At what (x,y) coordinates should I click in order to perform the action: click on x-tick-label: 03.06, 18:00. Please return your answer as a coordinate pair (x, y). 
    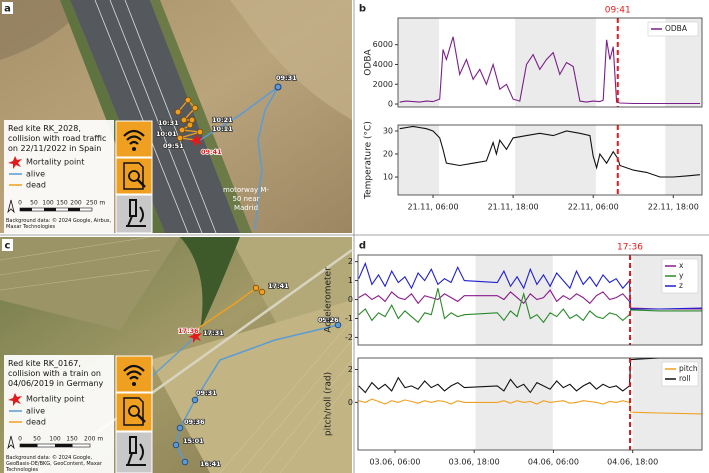
    Looking at the image, I should click on (474, 462).